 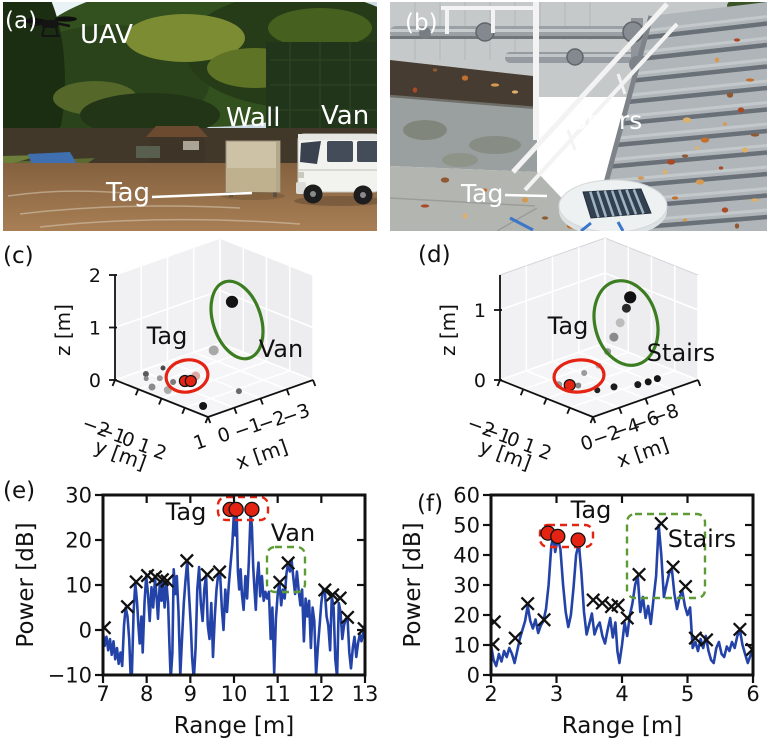 I want to click on x-tick-label: 0, so click(x=224, y=435).